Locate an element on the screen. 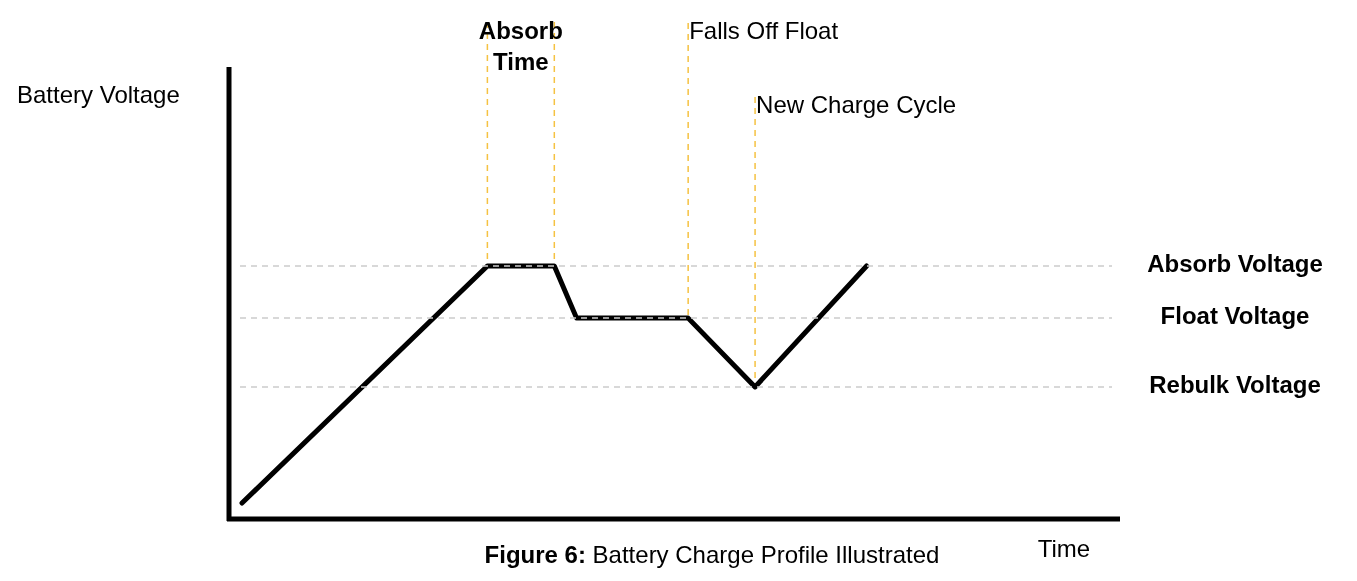  ref-line-label: Float Voltage is located at coordinates (1235, 316).